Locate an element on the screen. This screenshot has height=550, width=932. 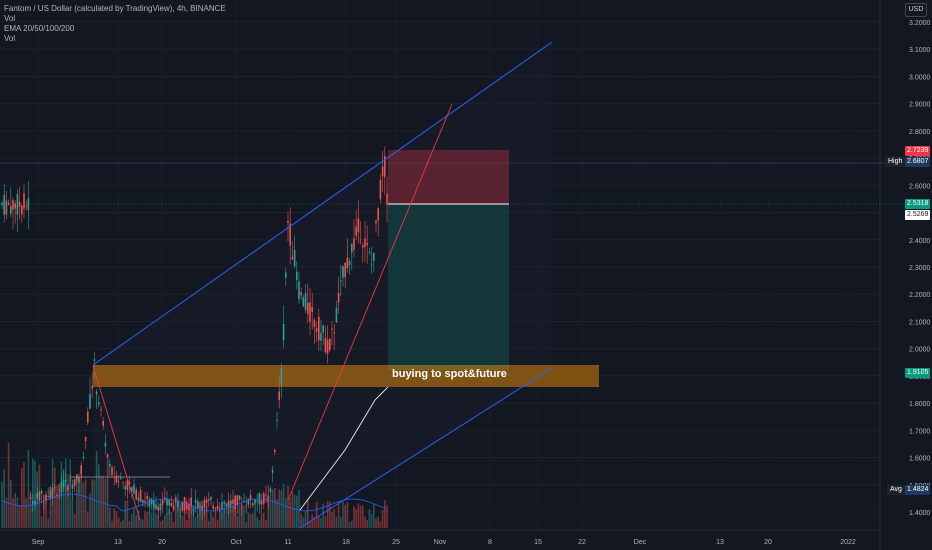
zone-annotation-text: buying to spot&future is located at coordinates (449, 374).